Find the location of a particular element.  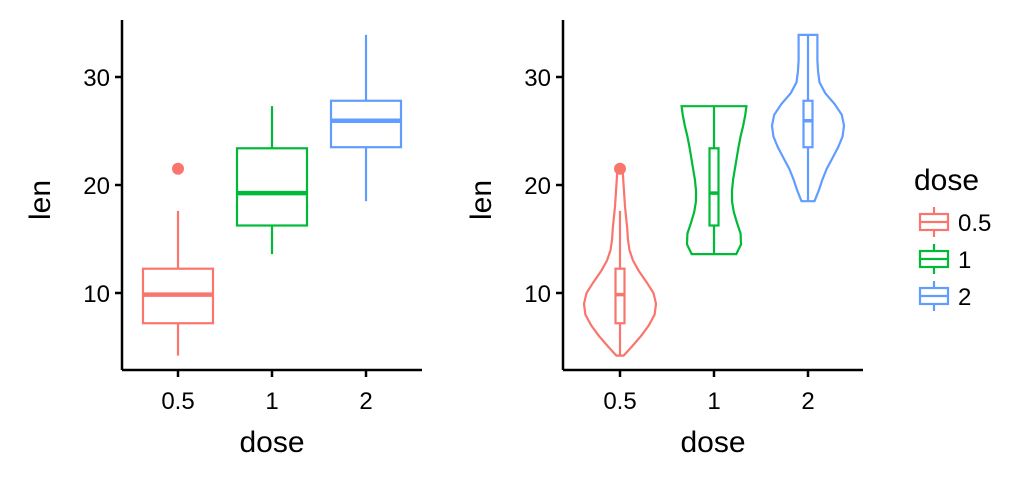

legend-key-0.5 is located at coordinates (934, 222).